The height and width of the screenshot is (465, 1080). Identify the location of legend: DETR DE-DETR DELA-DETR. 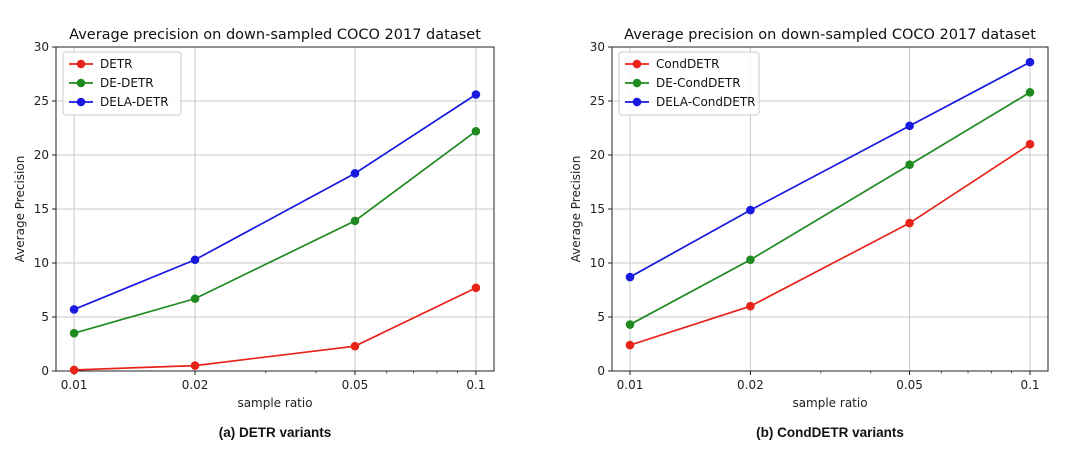
(122, 83).